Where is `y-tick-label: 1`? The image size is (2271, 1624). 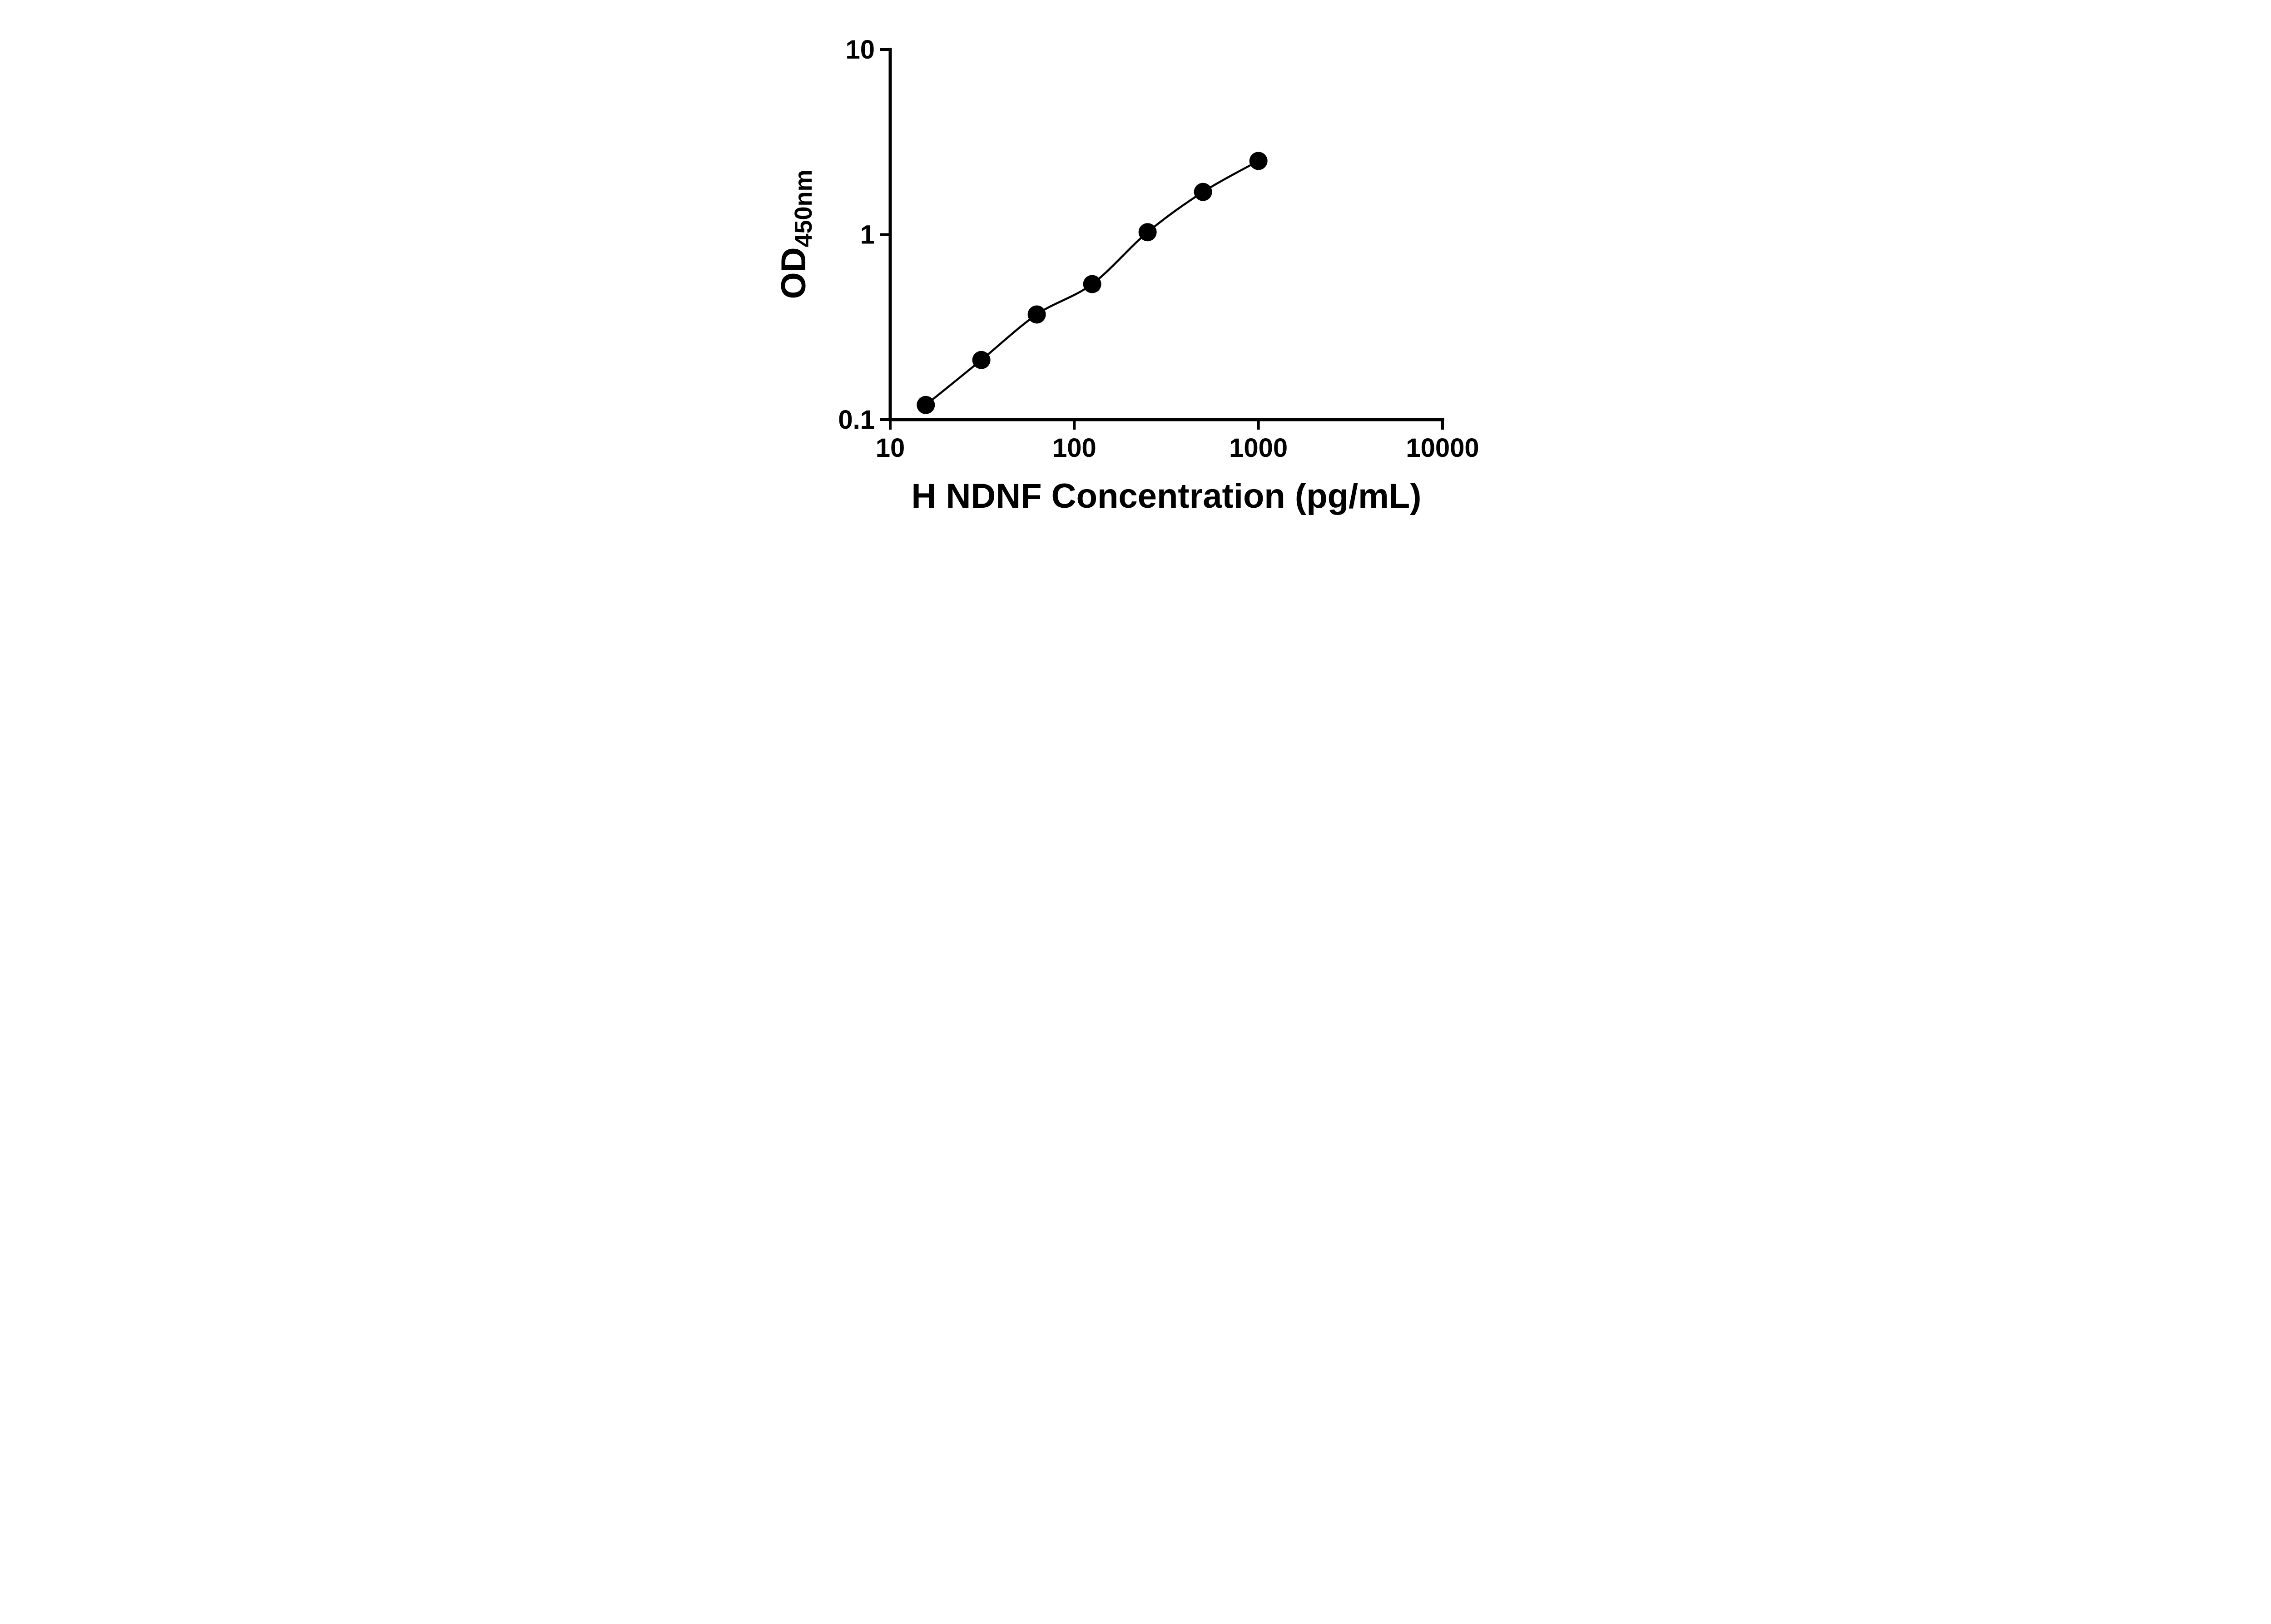
y-tick-label: 1 is located at coordinates (867, 235).